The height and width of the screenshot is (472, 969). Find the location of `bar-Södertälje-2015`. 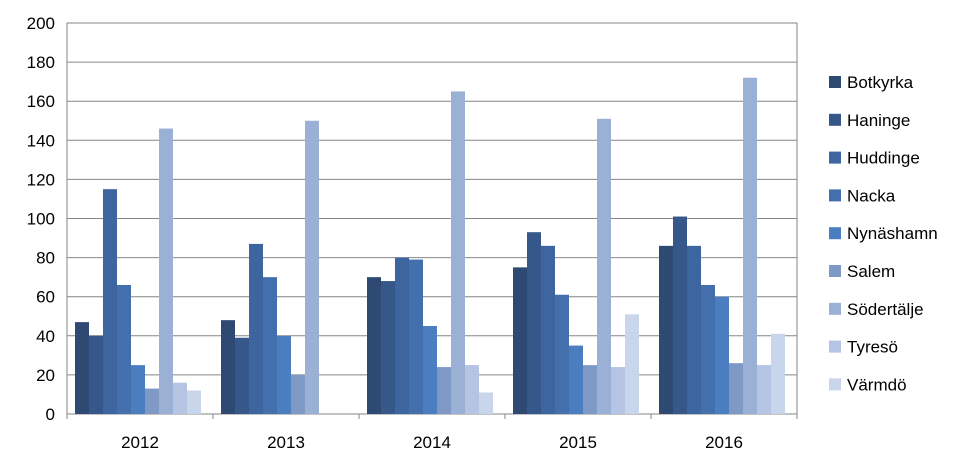

bar-Södertälje-2015 is located at coordinates (604, 266).